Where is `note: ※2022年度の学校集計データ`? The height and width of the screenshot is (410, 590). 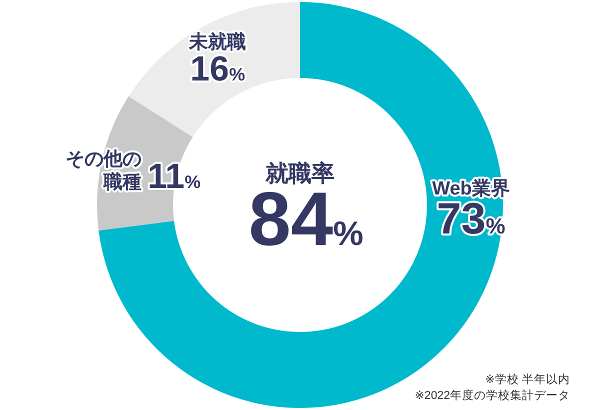 note: ※2022年度の学校集計データ is located at coordinates (492, 396).